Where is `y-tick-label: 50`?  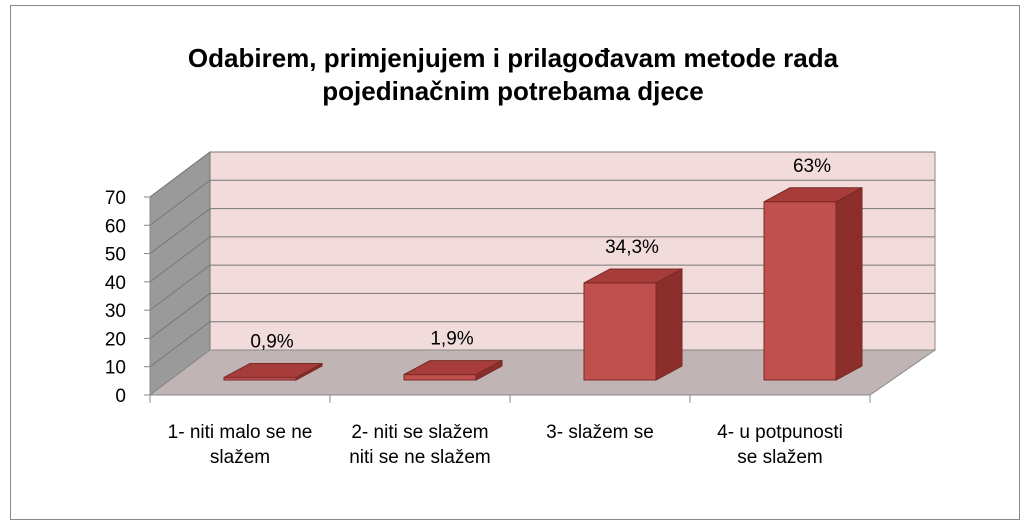 y-tick-label: 50 is located at coordinates (115, 255).